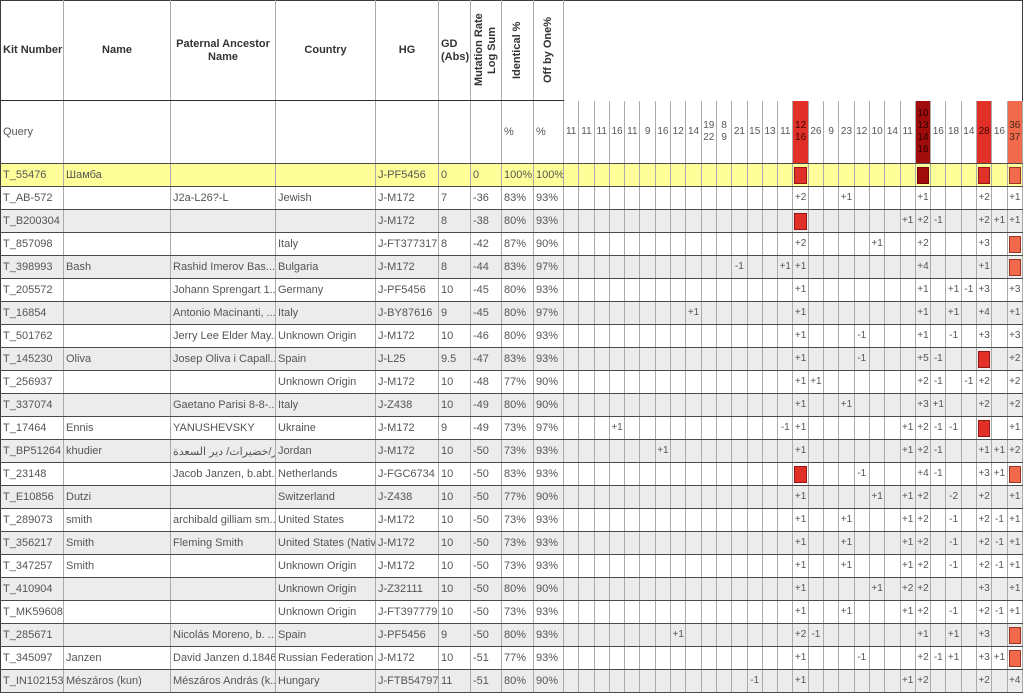 The image size is (1024, 699). I want to click on hg-cell: J-FT397779, so click(407, 612).